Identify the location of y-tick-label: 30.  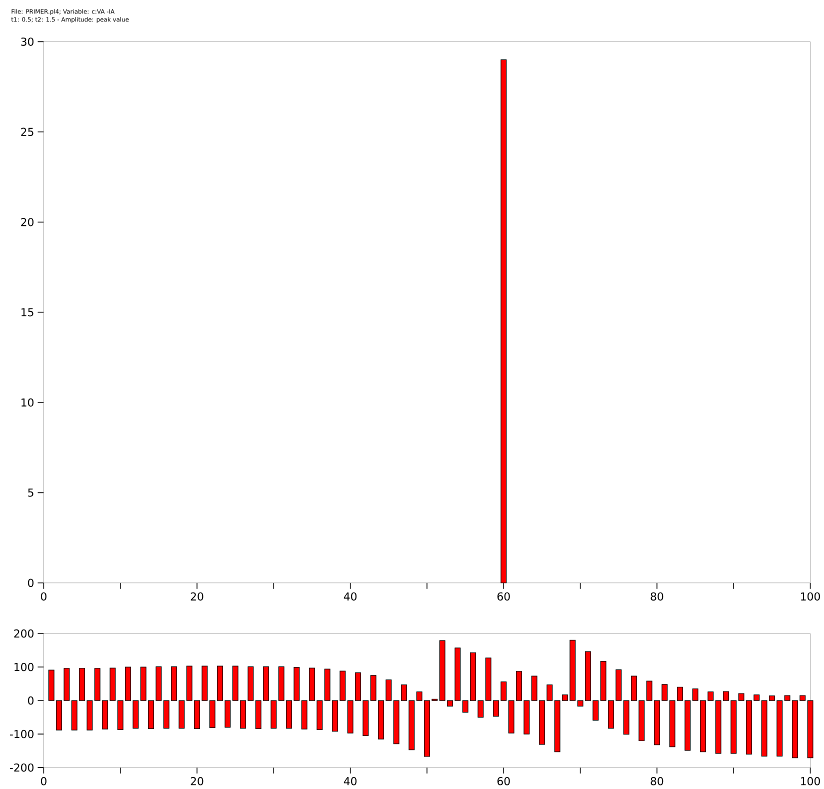
(27, 41).